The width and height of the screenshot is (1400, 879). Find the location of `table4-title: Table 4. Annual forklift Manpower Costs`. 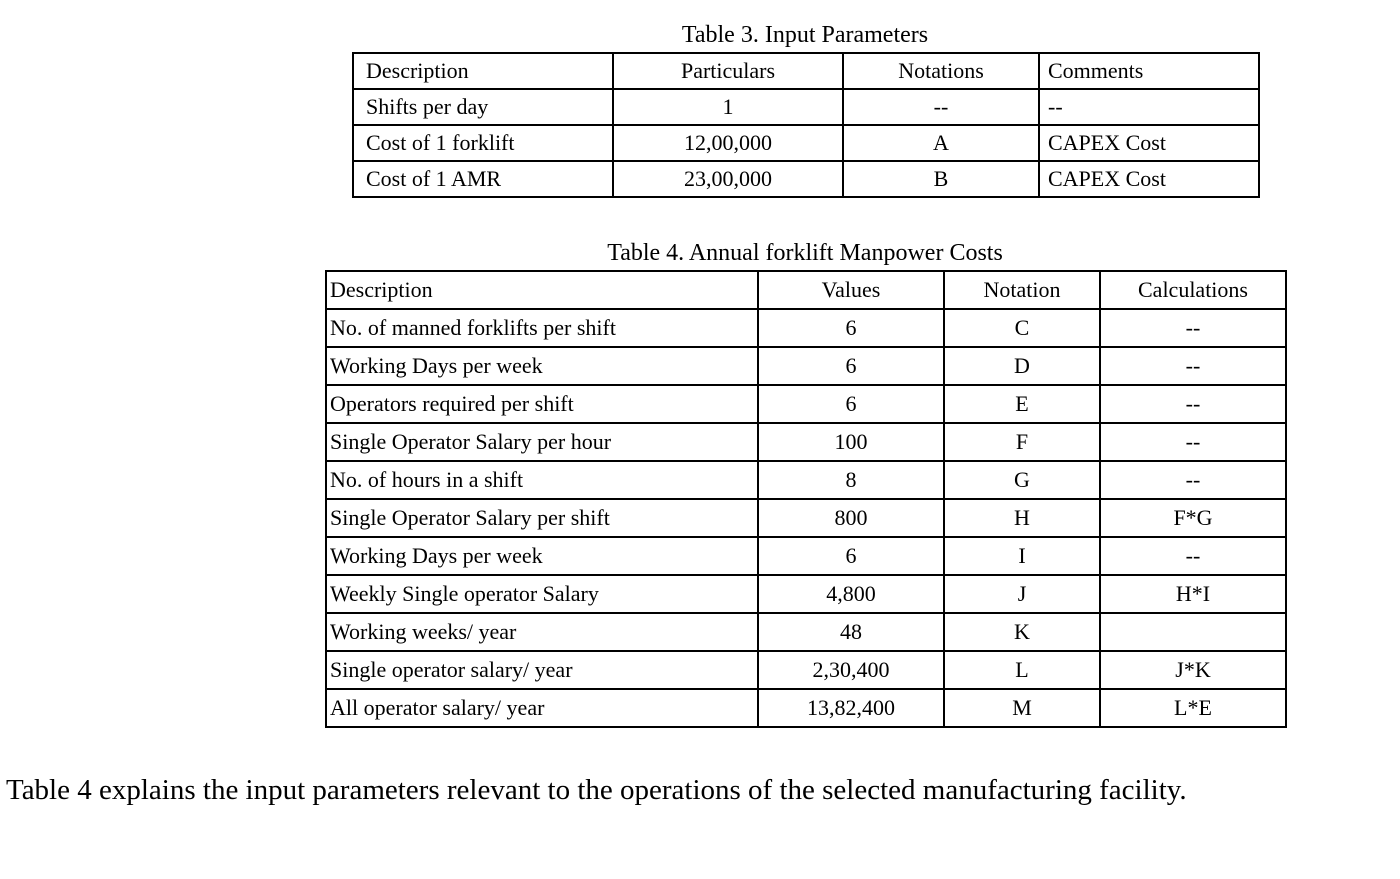

table4-title: Table 4. Annual forklift Manpower Costs is located at coordinates (805, 253).